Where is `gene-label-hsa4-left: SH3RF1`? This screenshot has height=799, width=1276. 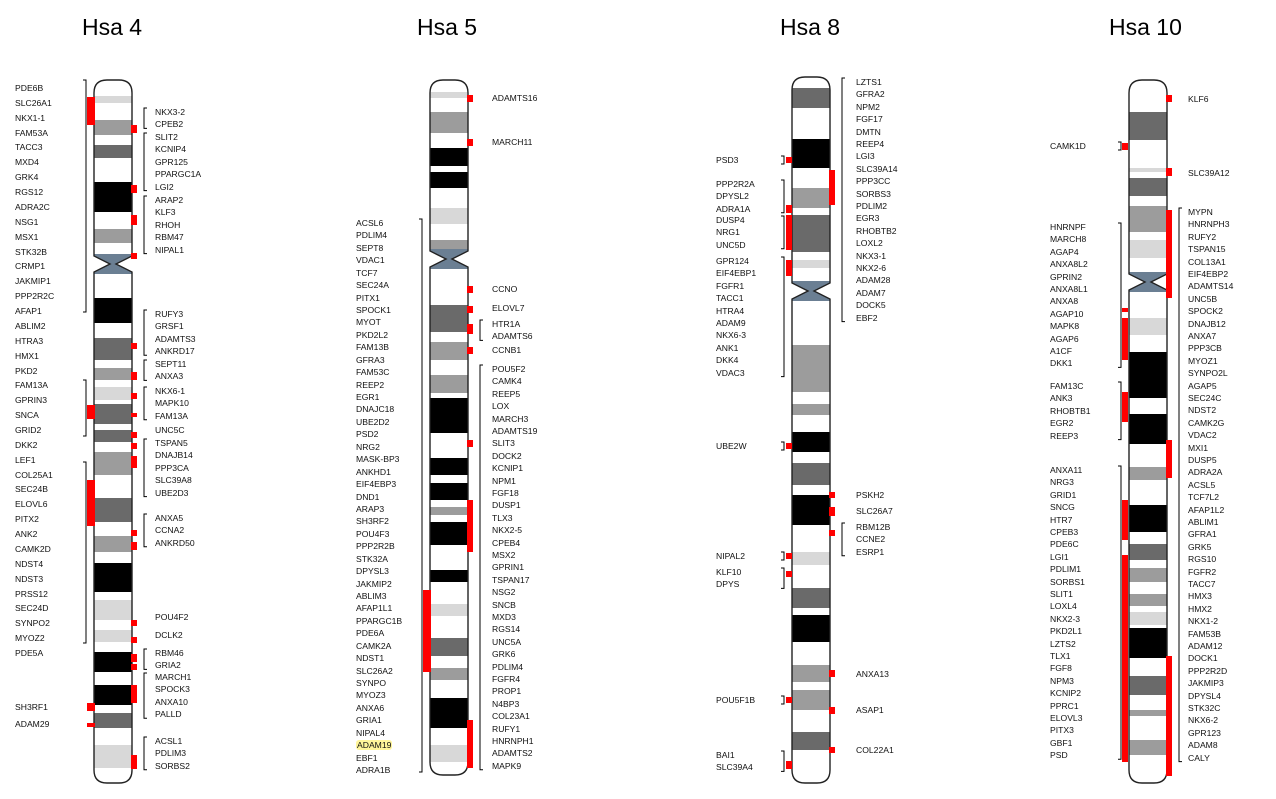
gene-label-hsa4-left: SH3RF1 is located at coordinates (31, 707).